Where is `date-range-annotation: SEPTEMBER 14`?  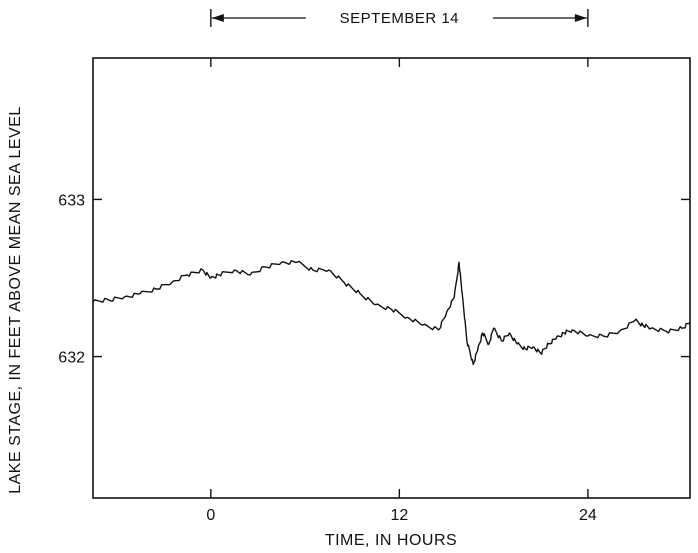 date-range-annotation: SEPTEMBER 14 is located at coordinates (399, 18).